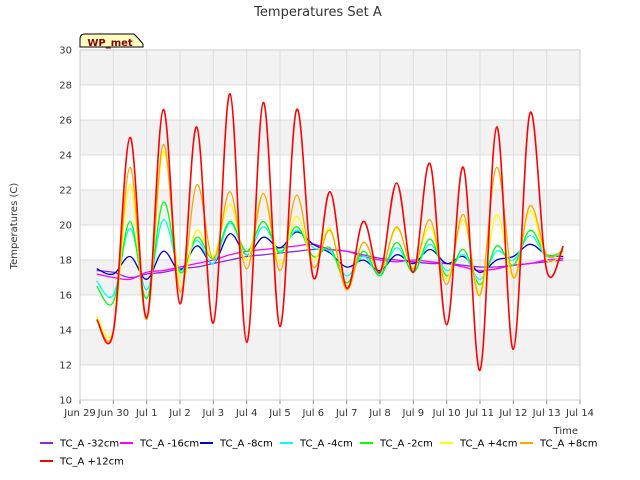  What do you see at coordinates (14, 227) in the screenshot?
I see `y-axis-label: Temperatures (C)` at bounding box center [14, 227].